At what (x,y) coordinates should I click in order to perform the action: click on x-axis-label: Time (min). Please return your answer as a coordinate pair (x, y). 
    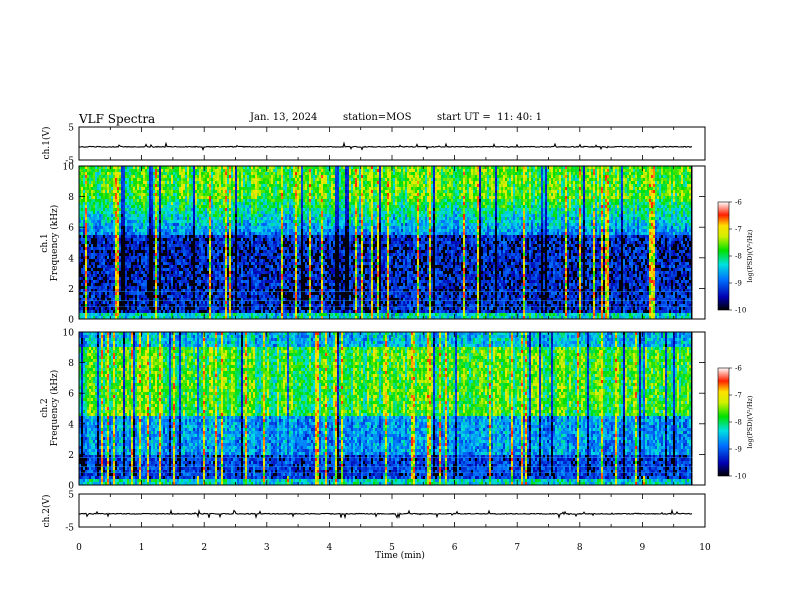
    Looking at the image, I should click on (400, 555).